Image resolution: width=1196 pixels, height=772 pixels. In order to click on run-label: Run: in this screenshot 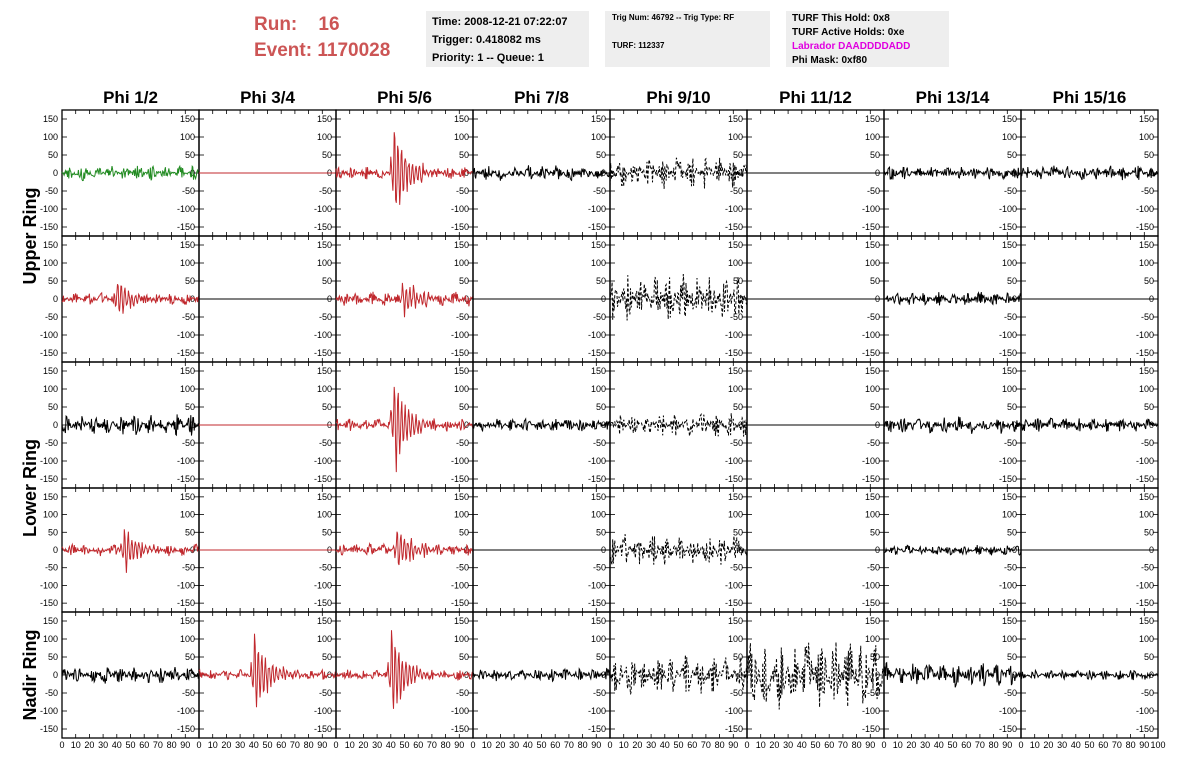, I will do `click(276, 24)`.